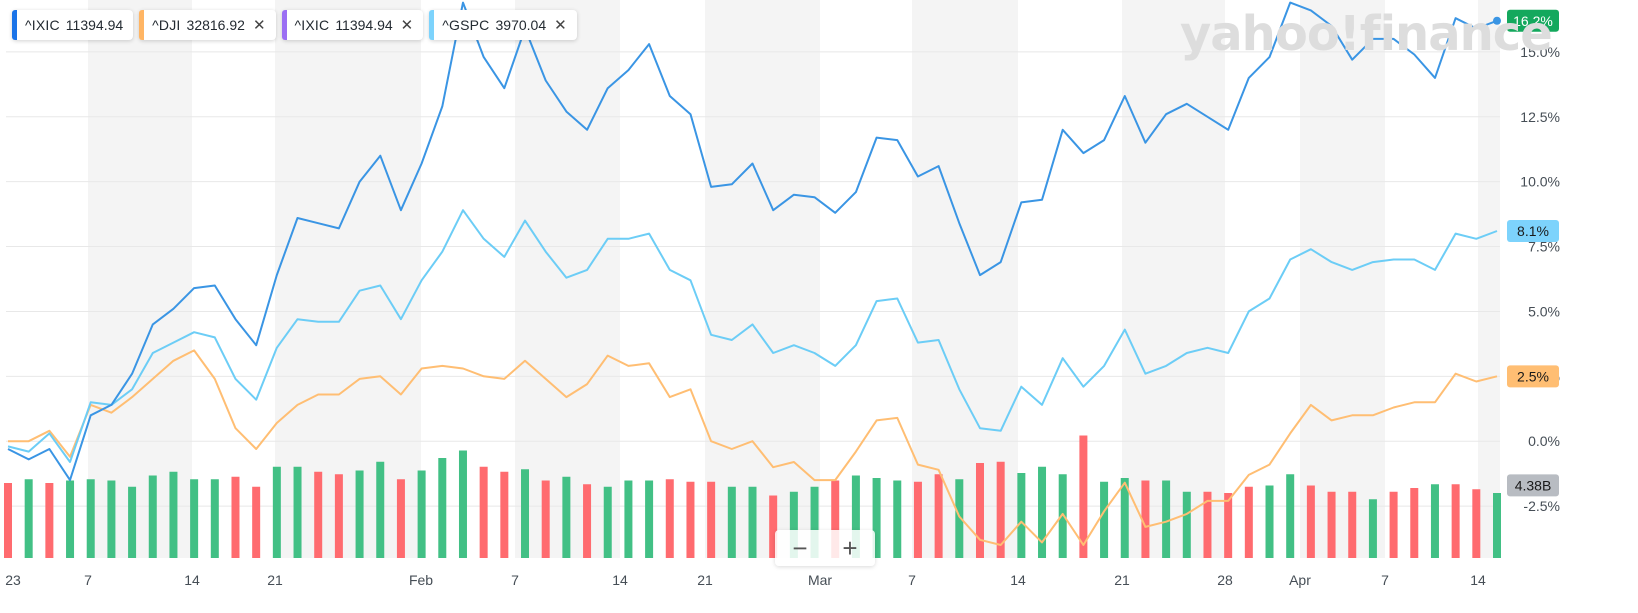  Describe the element at coordinates (1533, 376) in the screenshot. I see `dji-end-label: 2.5%` at that location.